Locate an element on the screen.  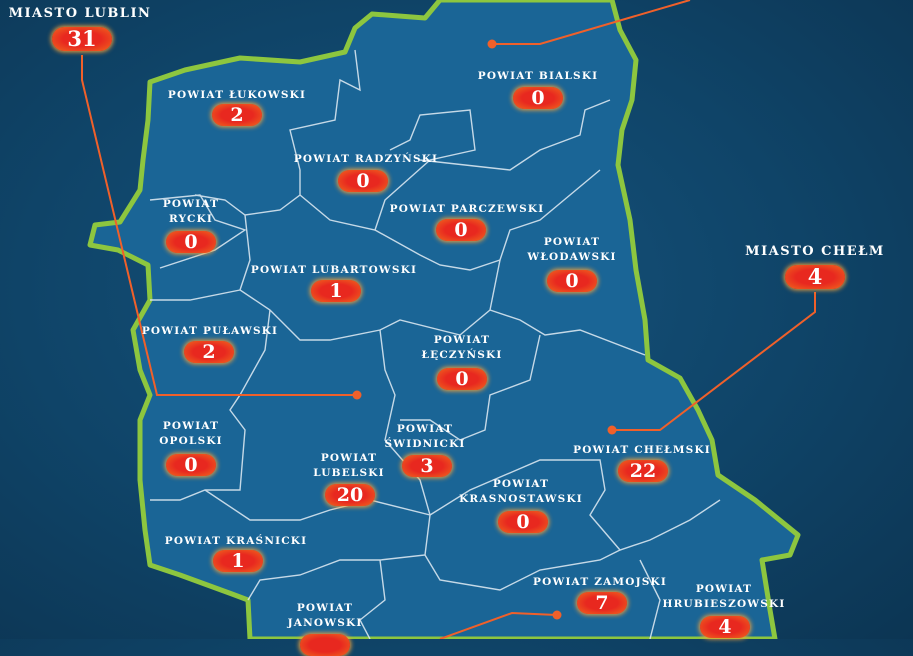
district-label-zamojski: POWIAT ZAMOJSKI is located at coordinates (600, 582).